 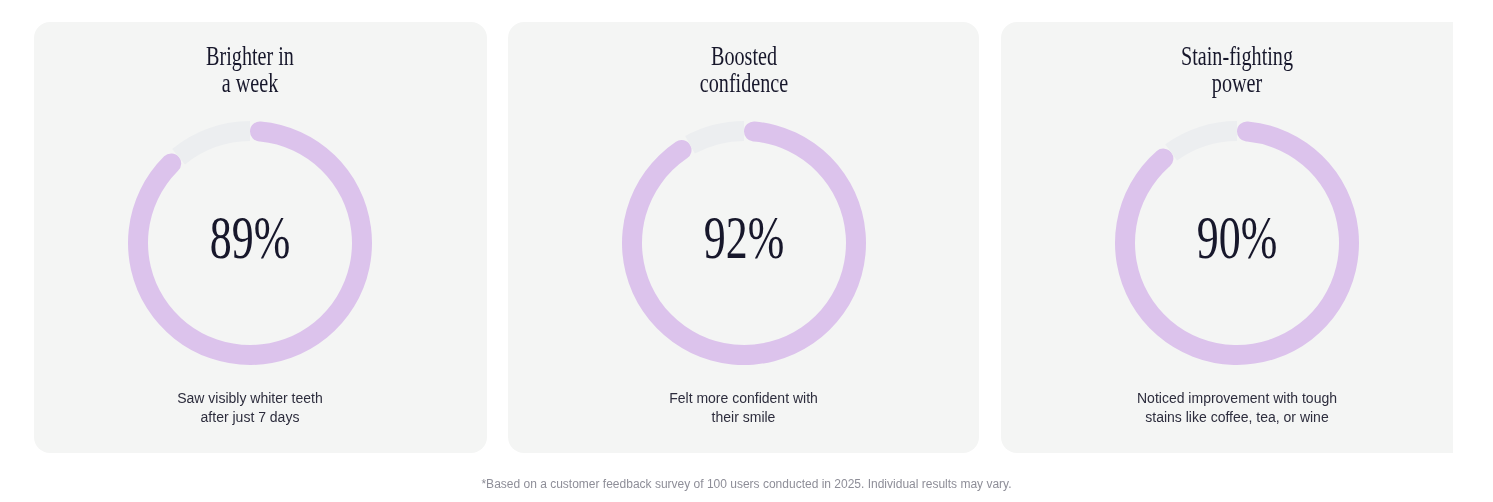 I want to click on text: *Based on a customer feedback survey of 100 users conducted in 2025. Individual results may vary., so click(x=746, y=483).